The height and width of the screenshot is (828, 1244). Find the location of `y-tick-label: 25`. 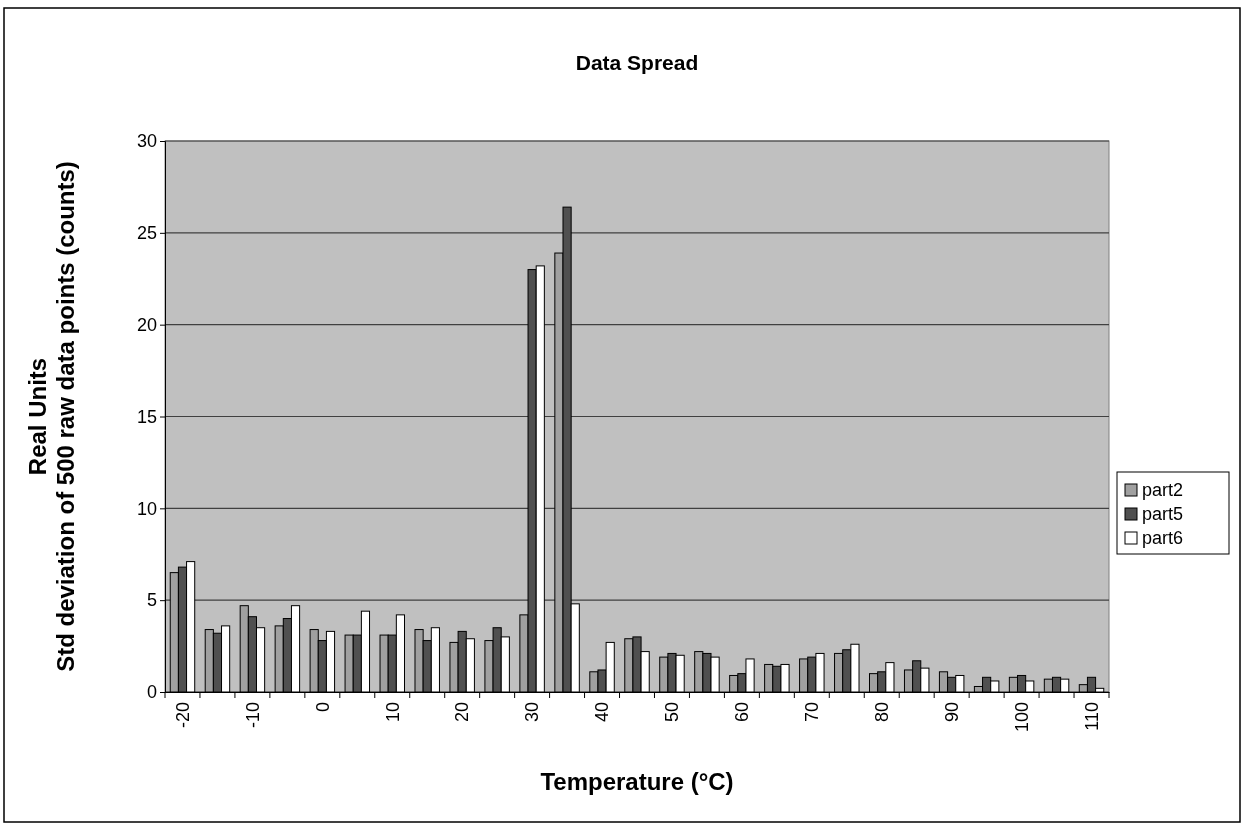

y-tick-label: 25 is located at coordinates (146, 233).